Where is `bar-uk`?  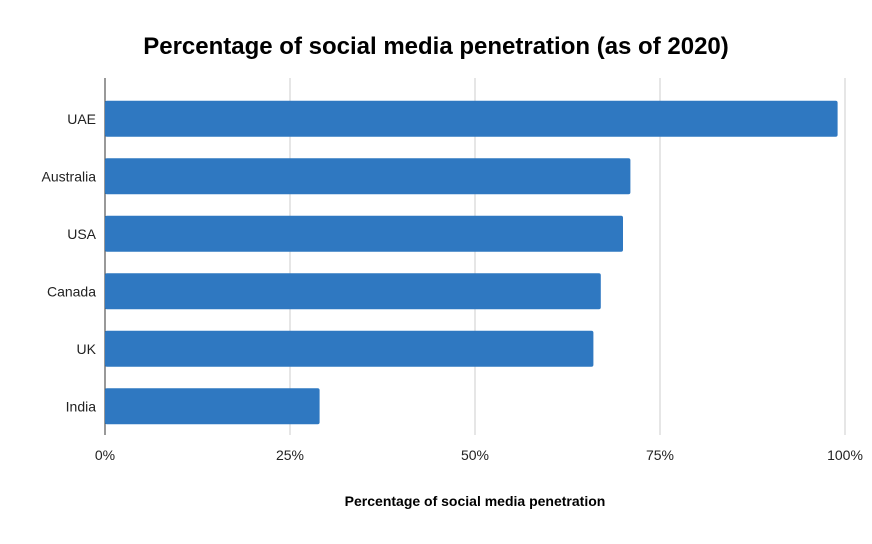 bar-uk is located at coordinates (349, 348).